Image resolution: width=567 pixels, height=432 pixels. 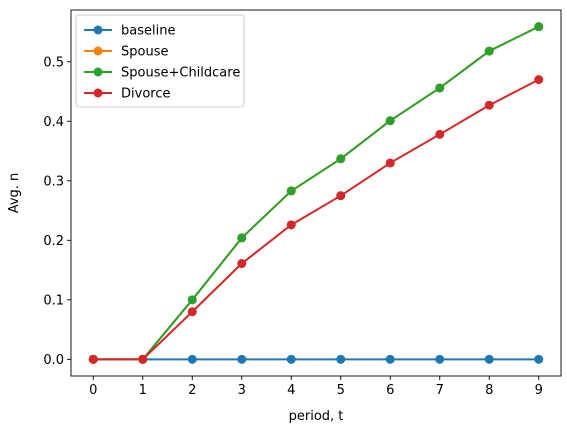 What do you see at coordinates (539, 390) in the screenshot?
I see `x-tick-label: 9` at bounding box center [539, 390].